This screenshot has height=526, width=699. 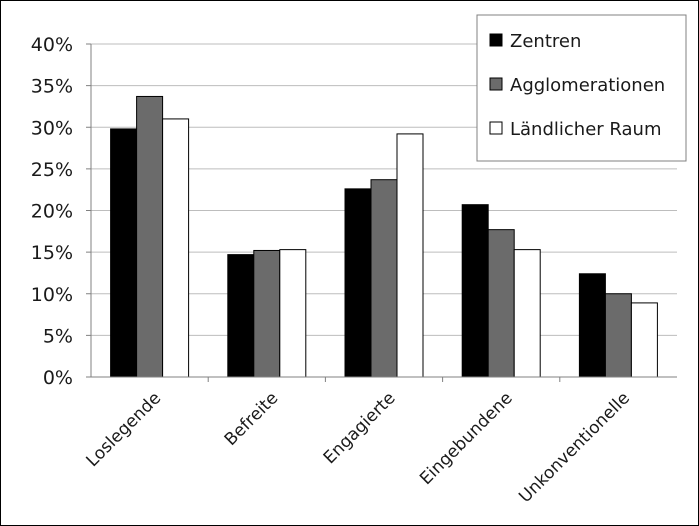 I want to click on bar-agglomerationen-engagierte, so click(x=384, y=278).